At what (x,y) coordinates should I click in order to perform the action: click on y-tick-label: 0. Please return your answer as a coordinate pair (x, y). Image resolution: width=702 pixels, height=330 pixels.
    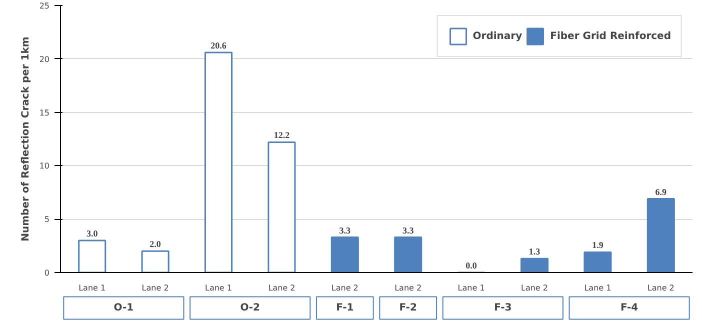
    Looking at the image, I should click on (47, 273).